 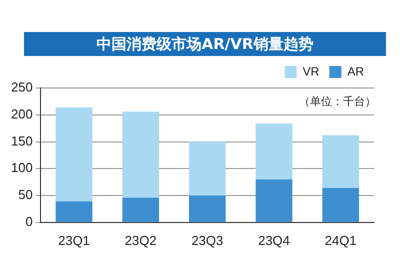 I want to click on y-tick-label: 0, so click(x=29, y=221).